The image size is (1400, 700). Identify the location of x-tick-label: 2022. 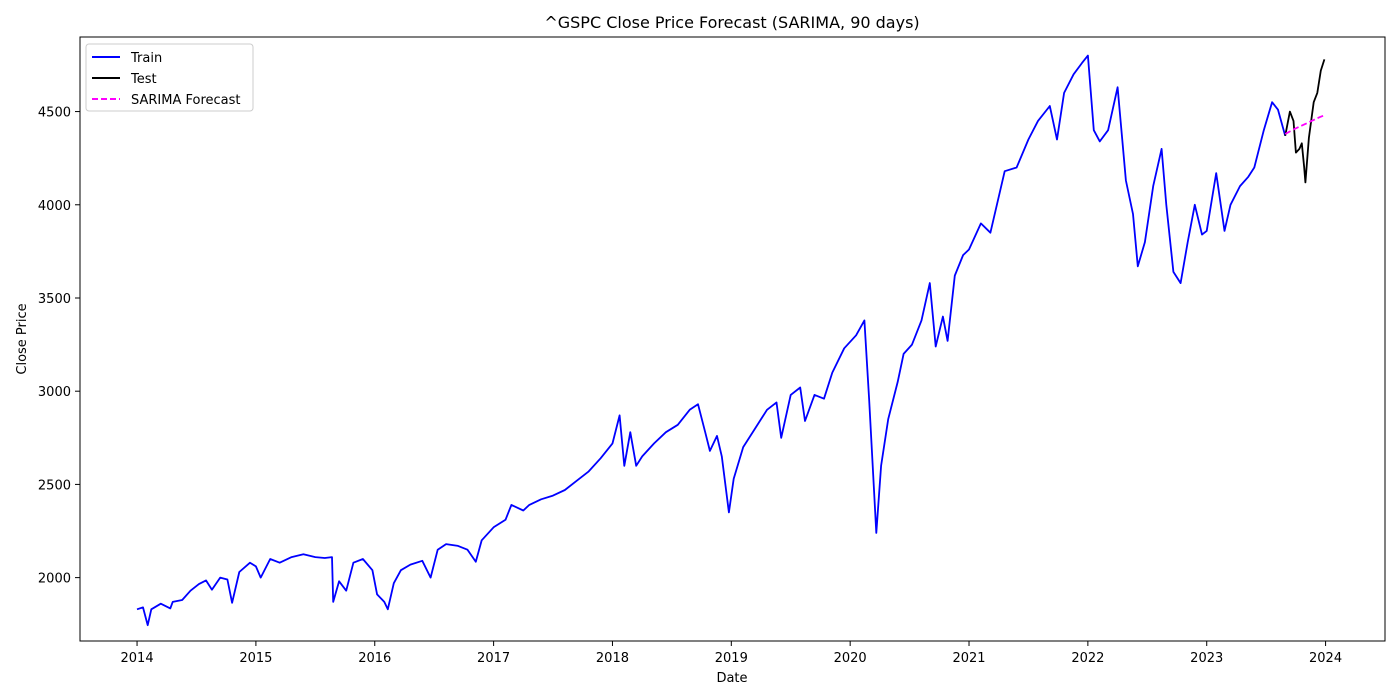
(1087, 658).